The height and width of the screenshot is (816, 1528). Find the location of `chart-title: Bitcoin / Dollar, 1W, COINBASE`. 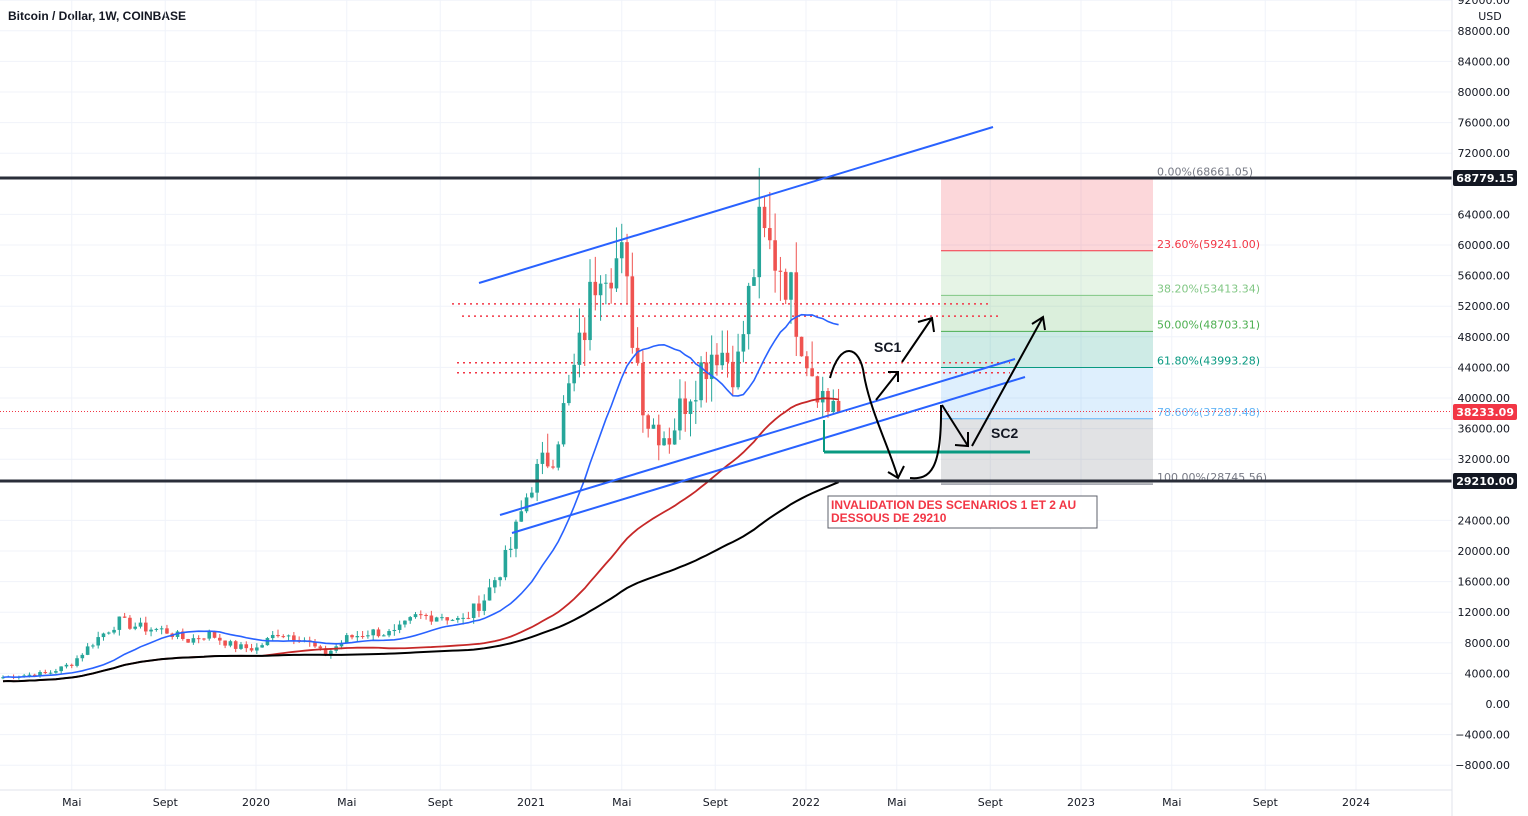

chart-title: Bitcoin / Dollar, 1W, COINBASE is located at coordinates (97, 16).